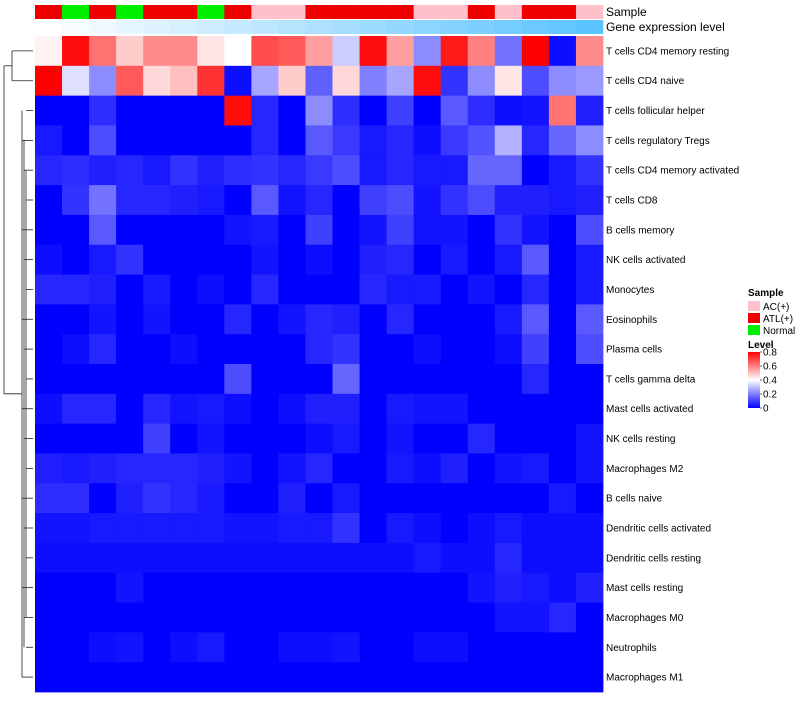  What do you see at coordinates (771, 319) in the screenshot?
I see `sample-legend-items: AC(+)ATL(+)Normal` at bounding box center [771, 319].